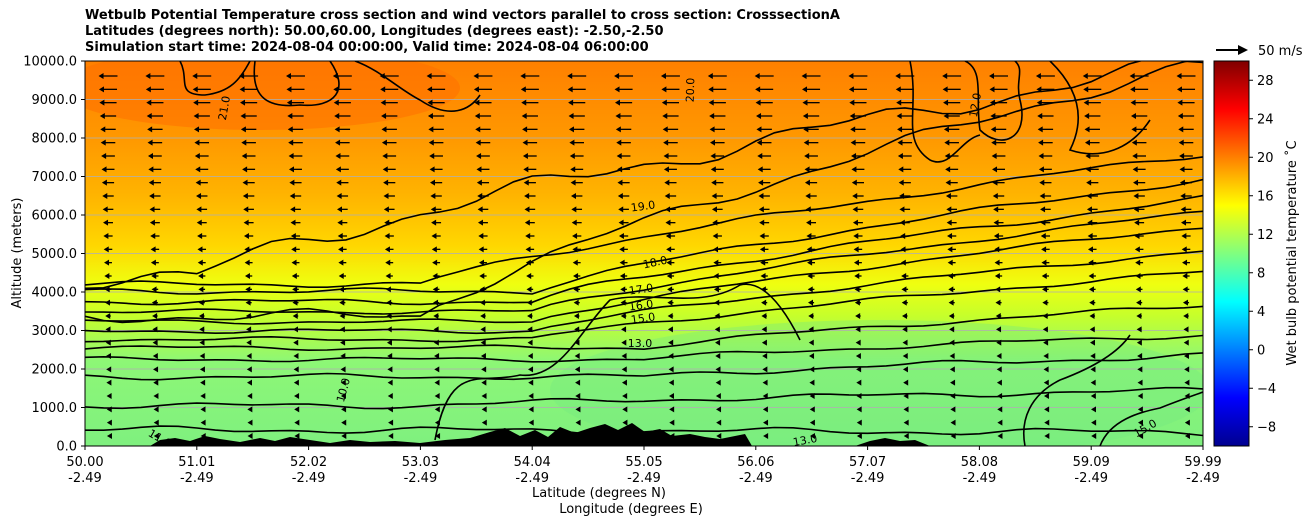 The height and width of the screenshot is (526, 1311). What do you see at coordinates (631, 509) in the screenshot?
I see `x-axis-label-lon: Longitude (degrees E)` at bounding box center [631, 509].